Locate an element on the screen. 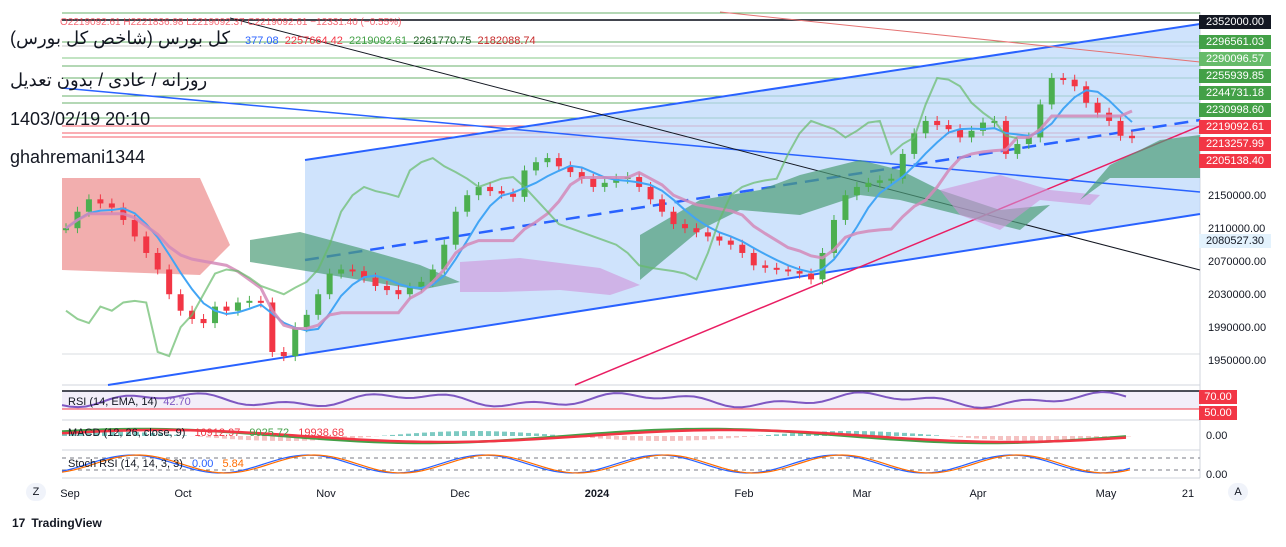  rsi-lower-label: 50.00 is located at coordinates (1218, 413).